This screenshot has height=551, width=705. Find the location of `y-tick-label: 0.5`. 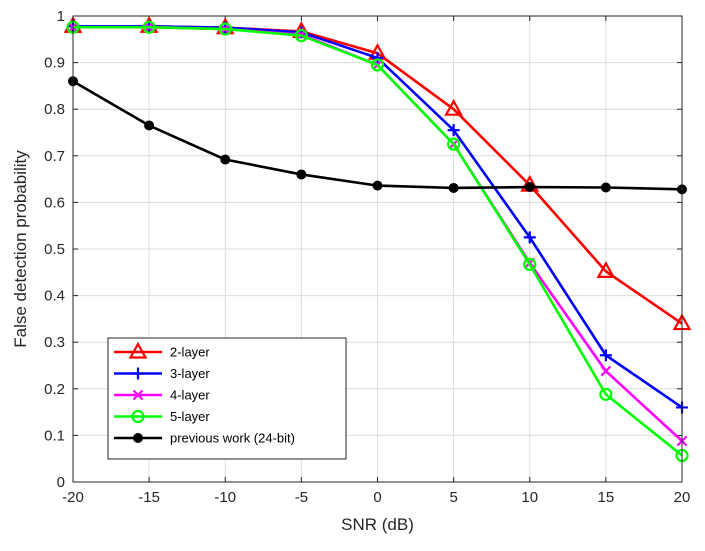

y-tick-label: 0.5 is located at coordinates (54, 249).